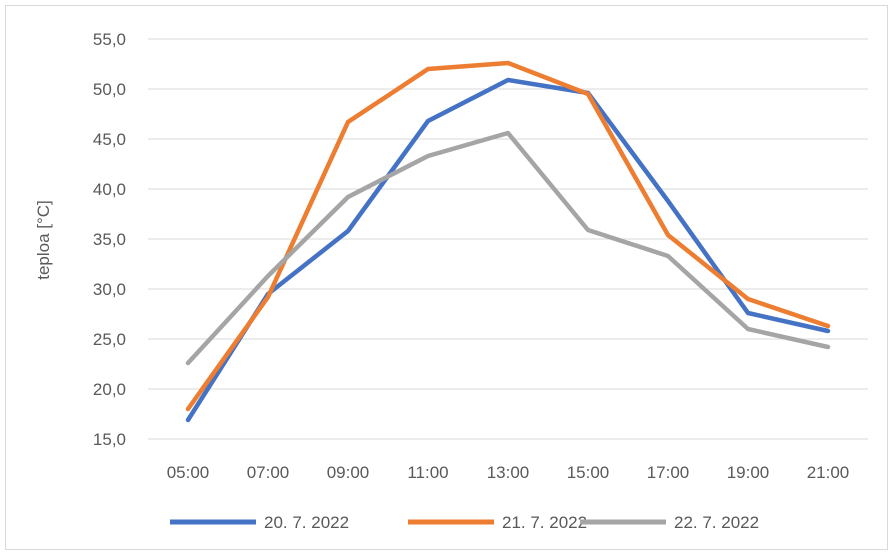 Image resolution: width=893 pixels, height=555 pixels. Describe the element at coordinates (109, 89) in the screenshot. I see `y-tick-label: 50,0` at that location.